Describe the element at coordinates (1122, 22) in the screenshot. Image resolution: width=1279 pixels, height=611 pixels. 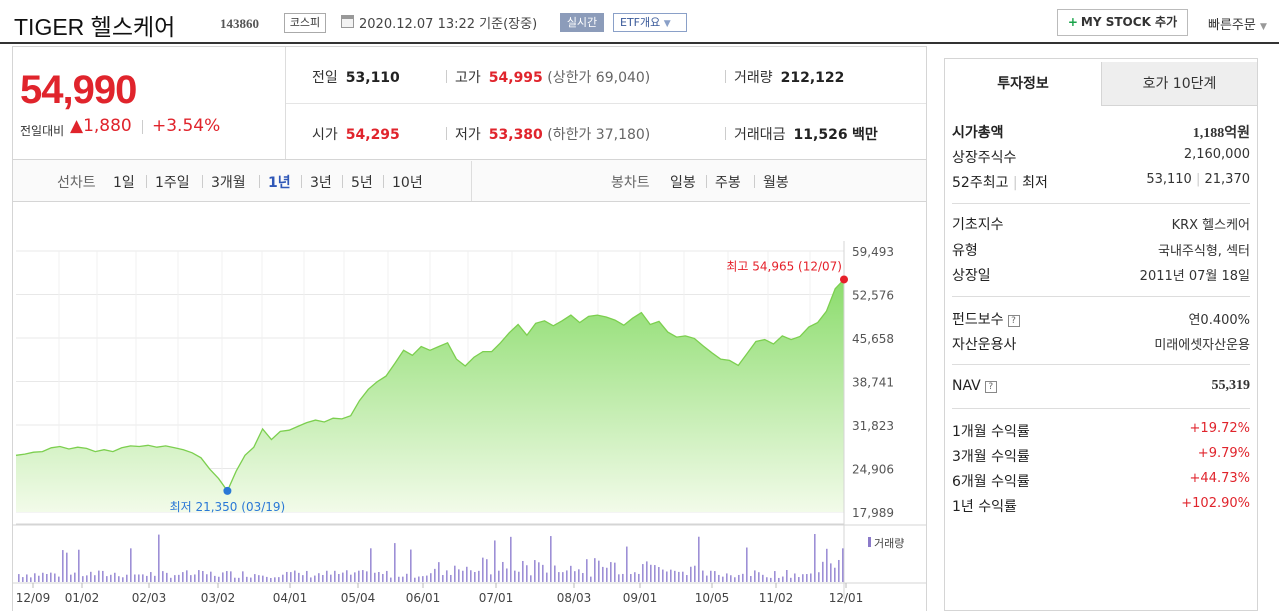
I see `add-mystock-button: + MY STOCK 추가` at that location.